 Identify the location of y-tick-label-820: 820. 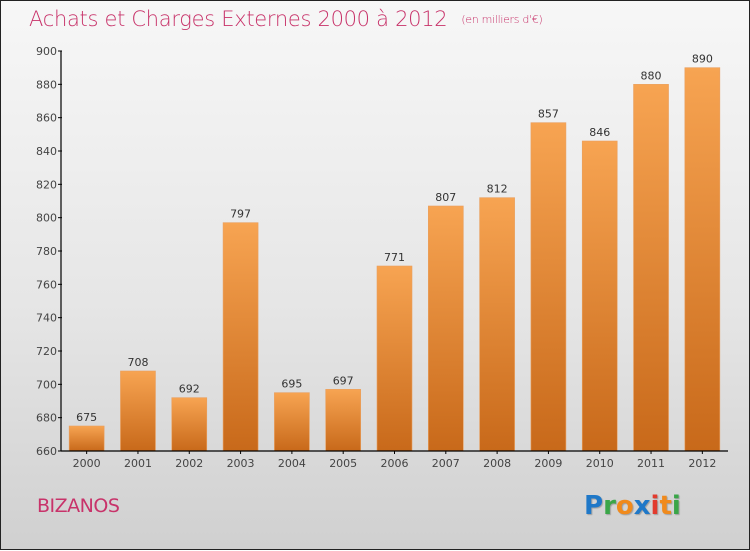
(46, 184).